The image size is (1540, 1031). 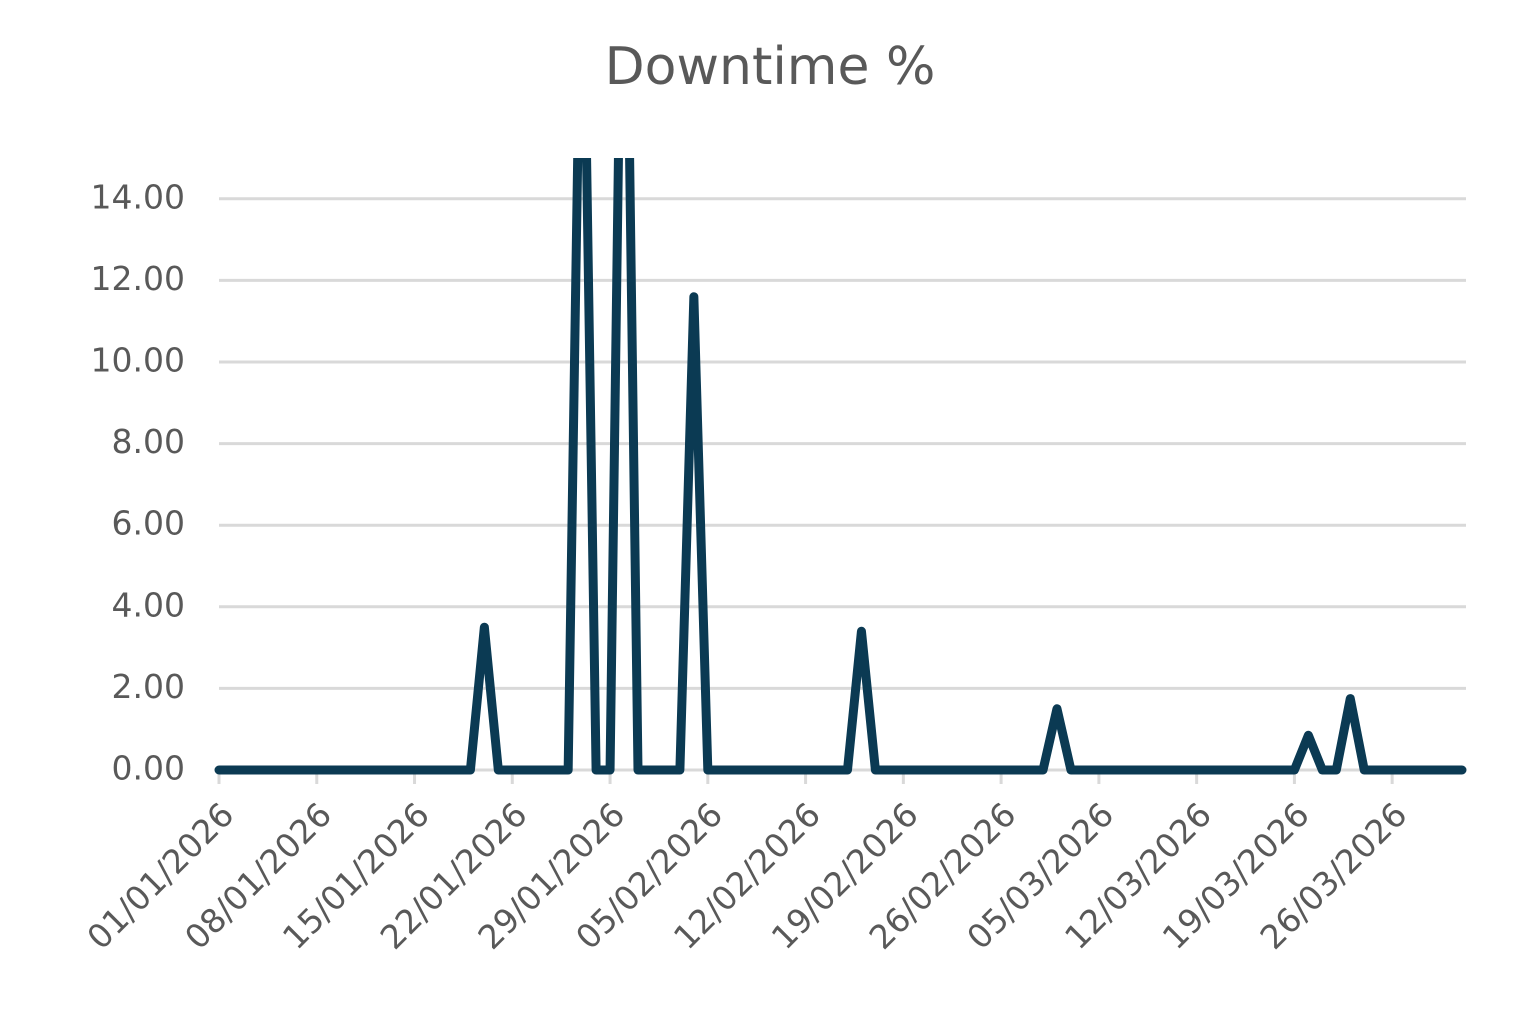 What do you see at coordinates (138, 360) in the screenshot?
I see `y-tick-label: 10.00` at bounding box center [138, 360].